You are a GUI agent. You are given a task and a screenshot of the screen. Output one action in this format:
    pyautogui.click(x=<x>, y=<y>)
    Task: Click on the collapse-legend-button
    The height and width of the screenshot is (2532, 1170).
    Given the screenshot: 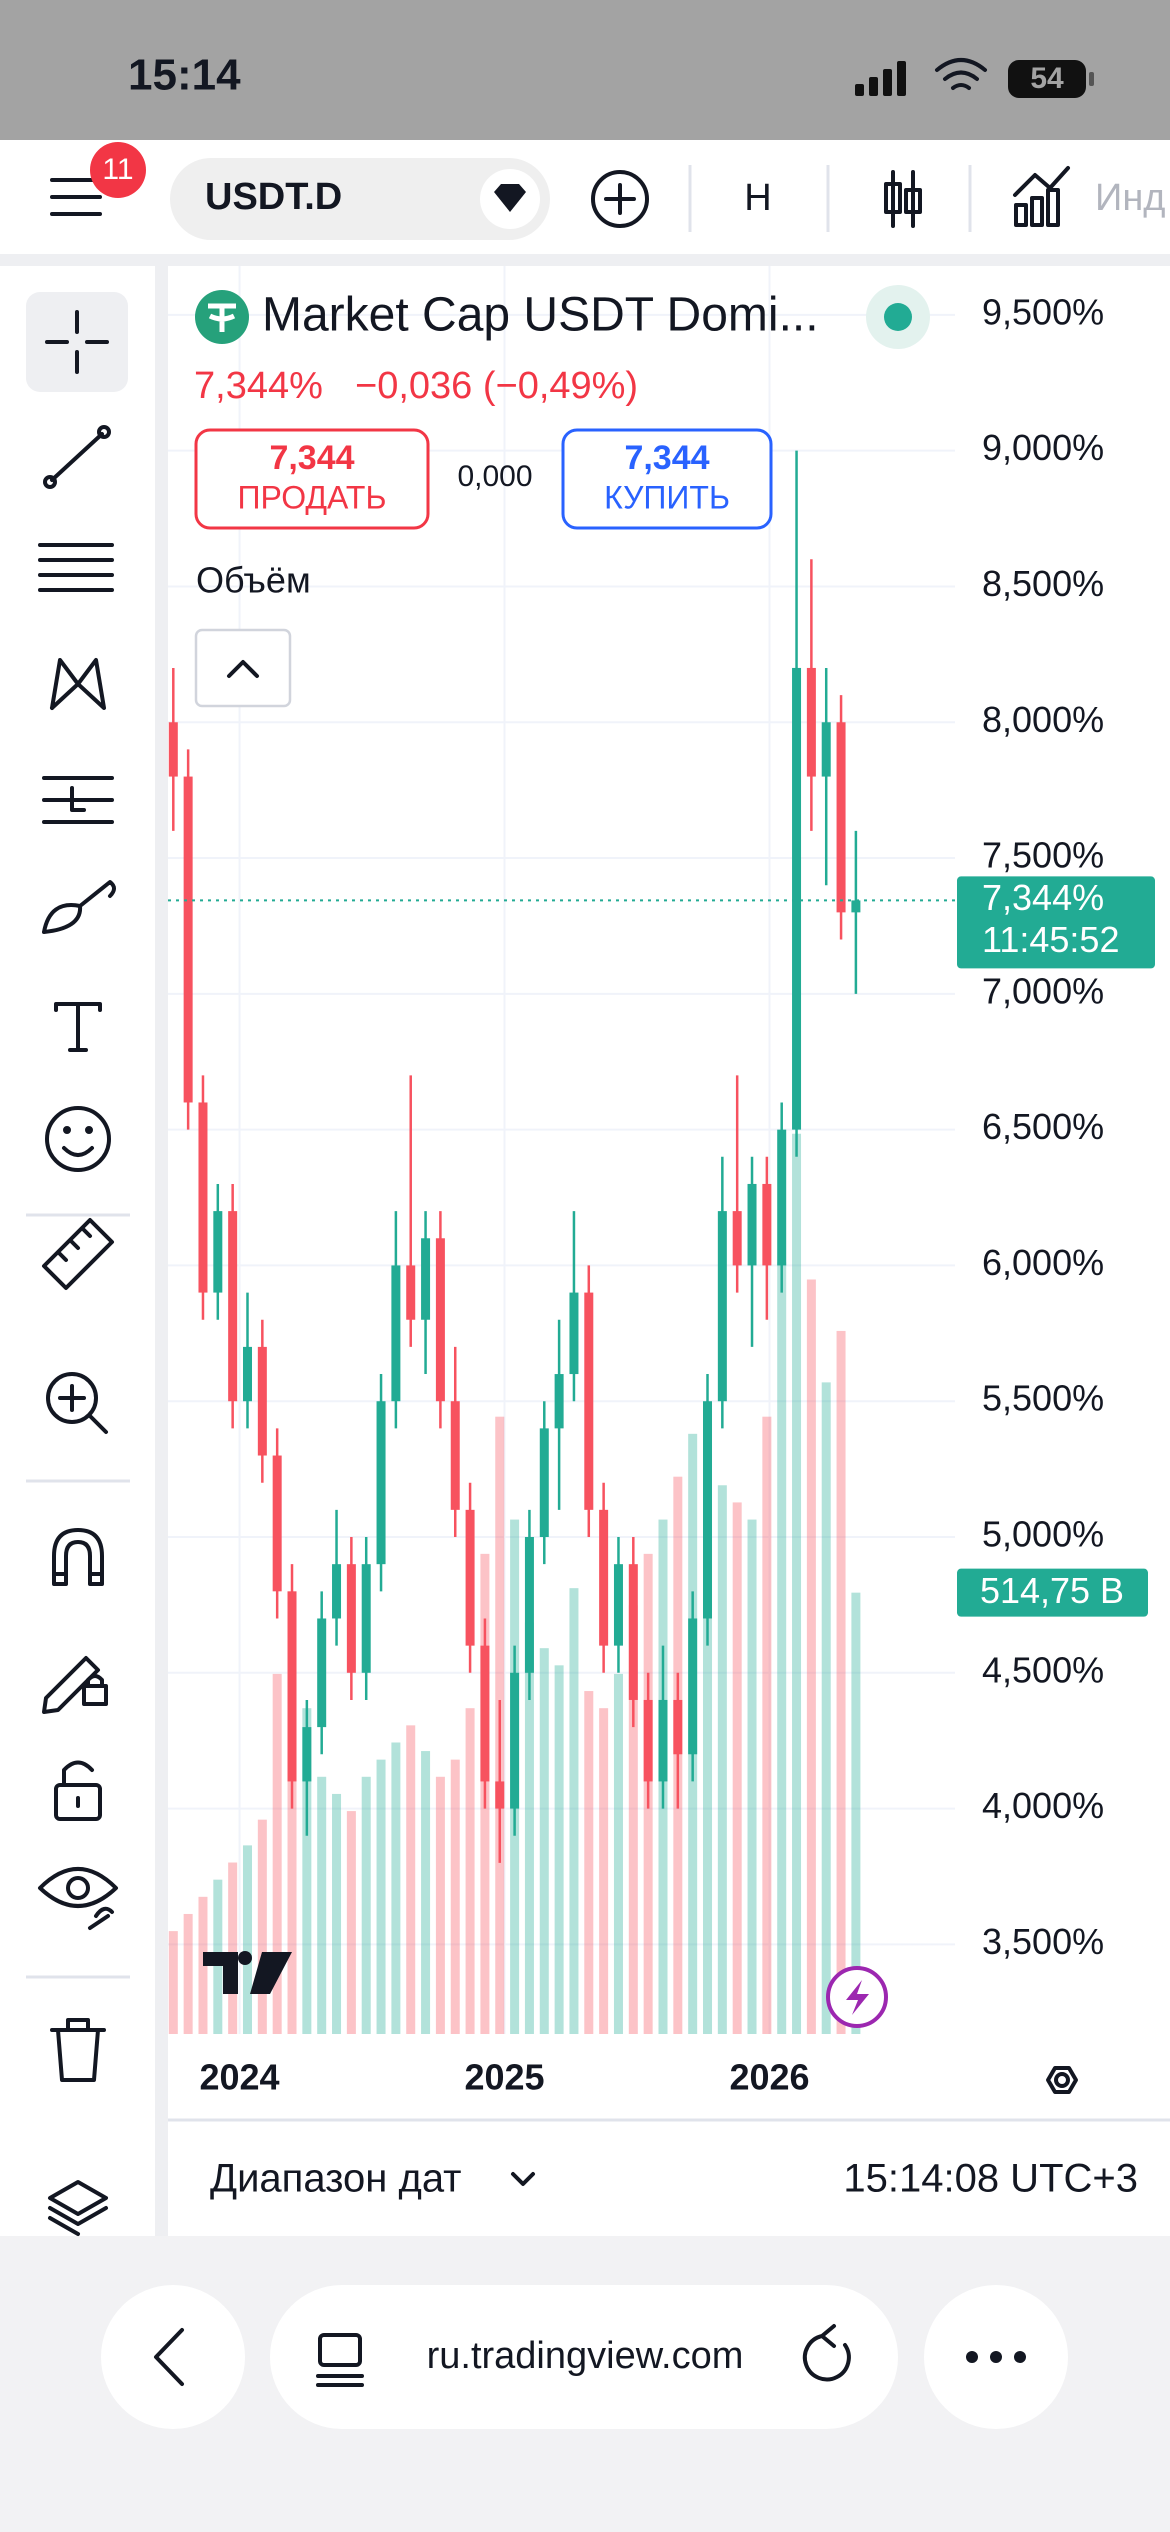 What is the action you would take?
    pyautogui.click(x=243, y=668)
    